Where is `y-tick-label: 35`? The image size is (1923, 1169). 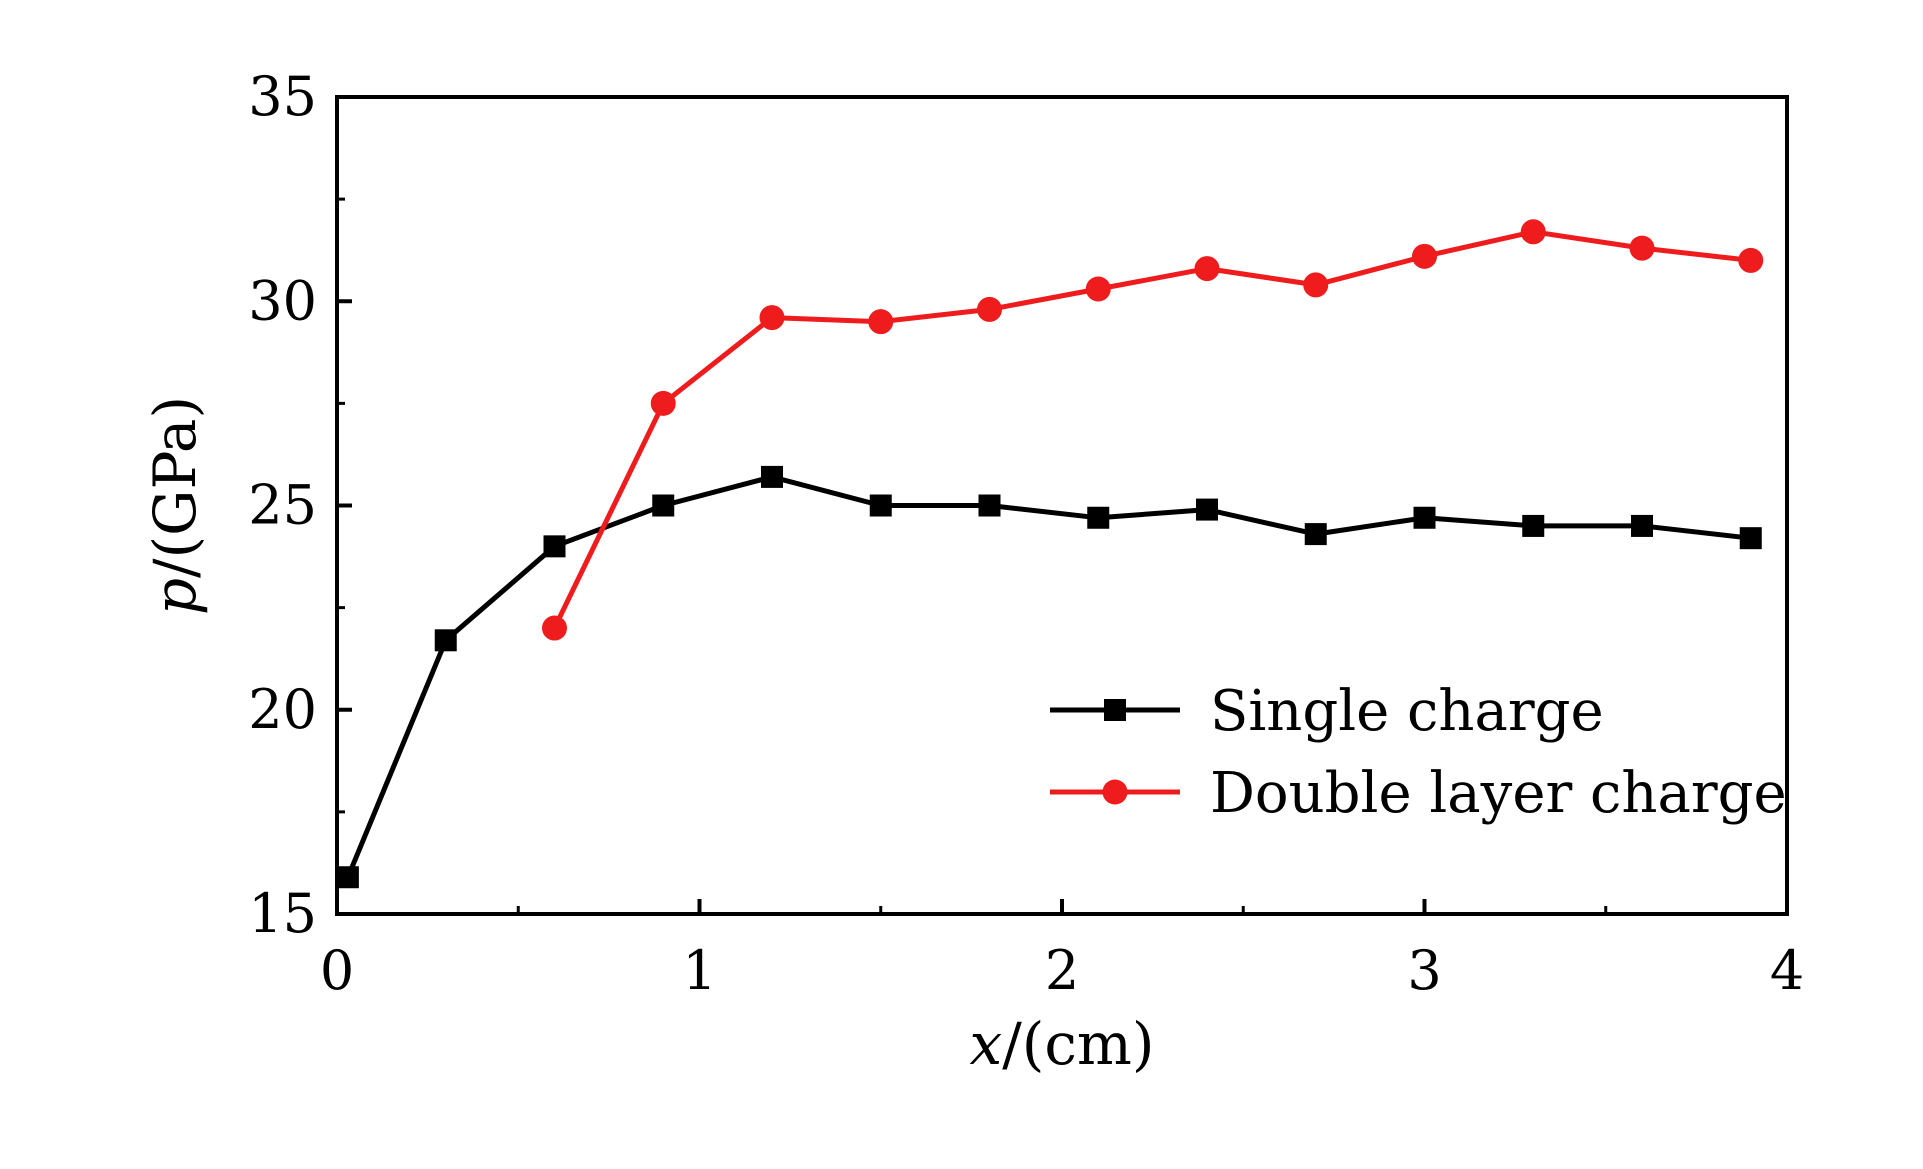
y-tick-label: 35 is located at coordinates (282, 96).